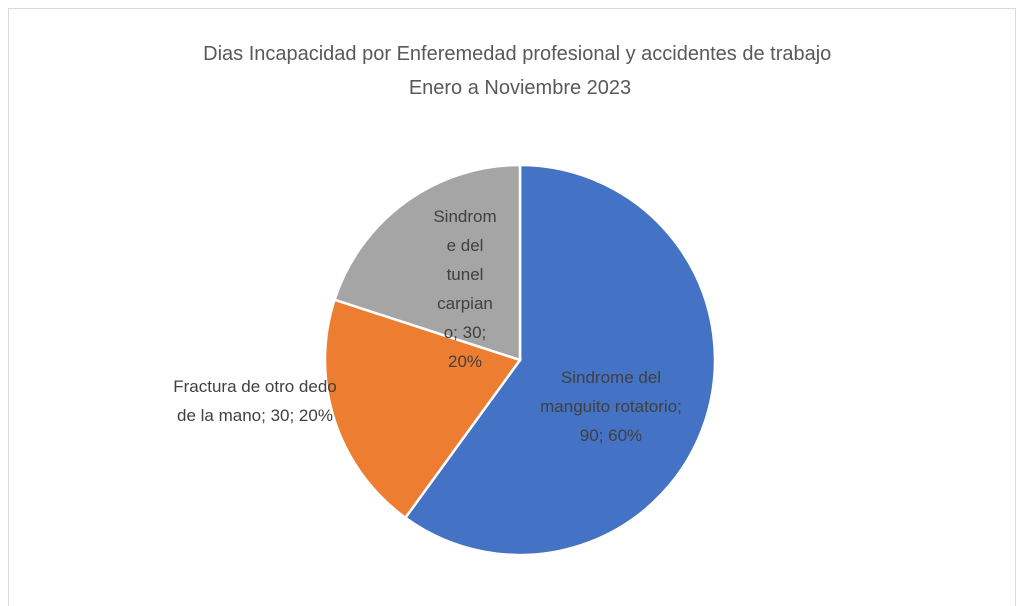  I want to click on data-label: Fractura de otro dedo de la mano; 30; 20%, so click(254, 401).